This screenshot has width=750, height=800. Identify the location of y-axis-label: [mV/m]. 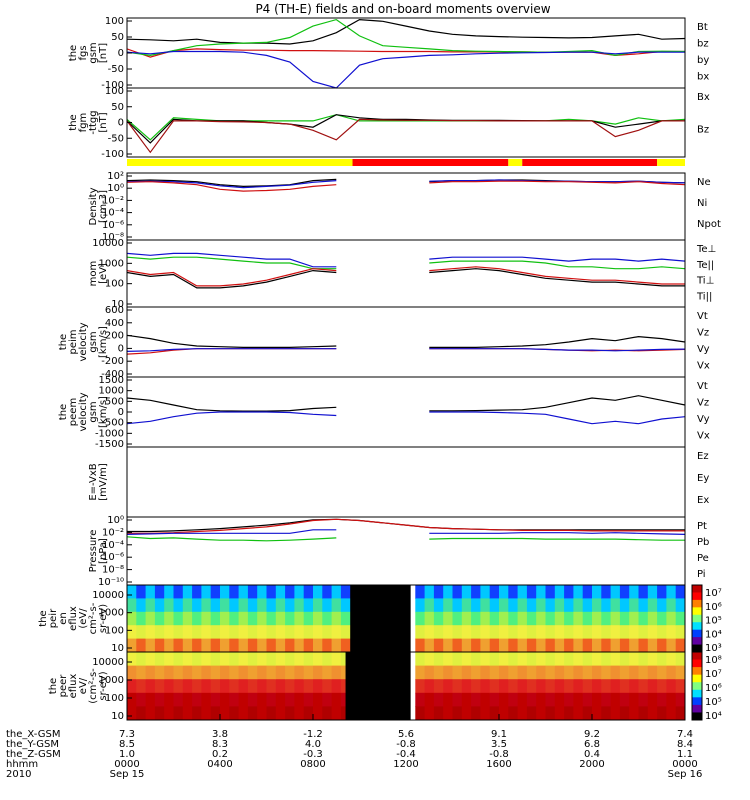
(103, 482).